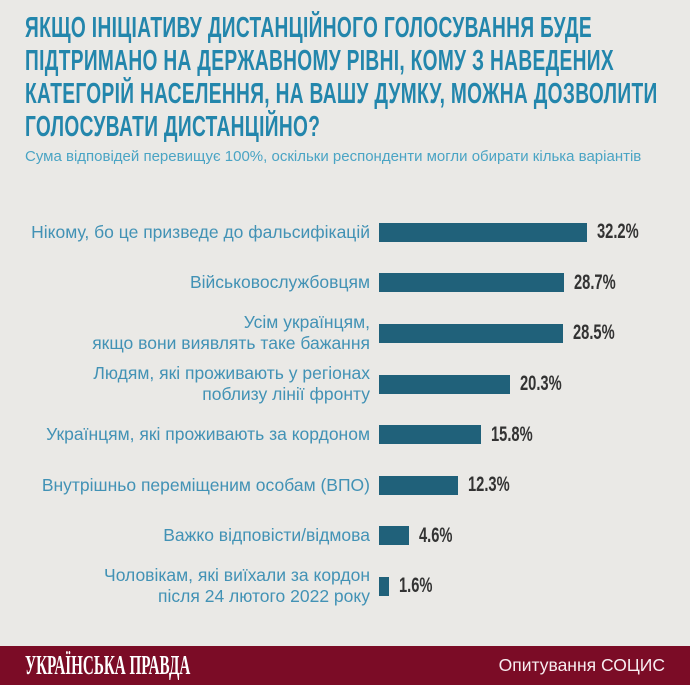 This screenshot has height=685, width=690. I want to click on value-label: 28.5%, so click(594, 333).